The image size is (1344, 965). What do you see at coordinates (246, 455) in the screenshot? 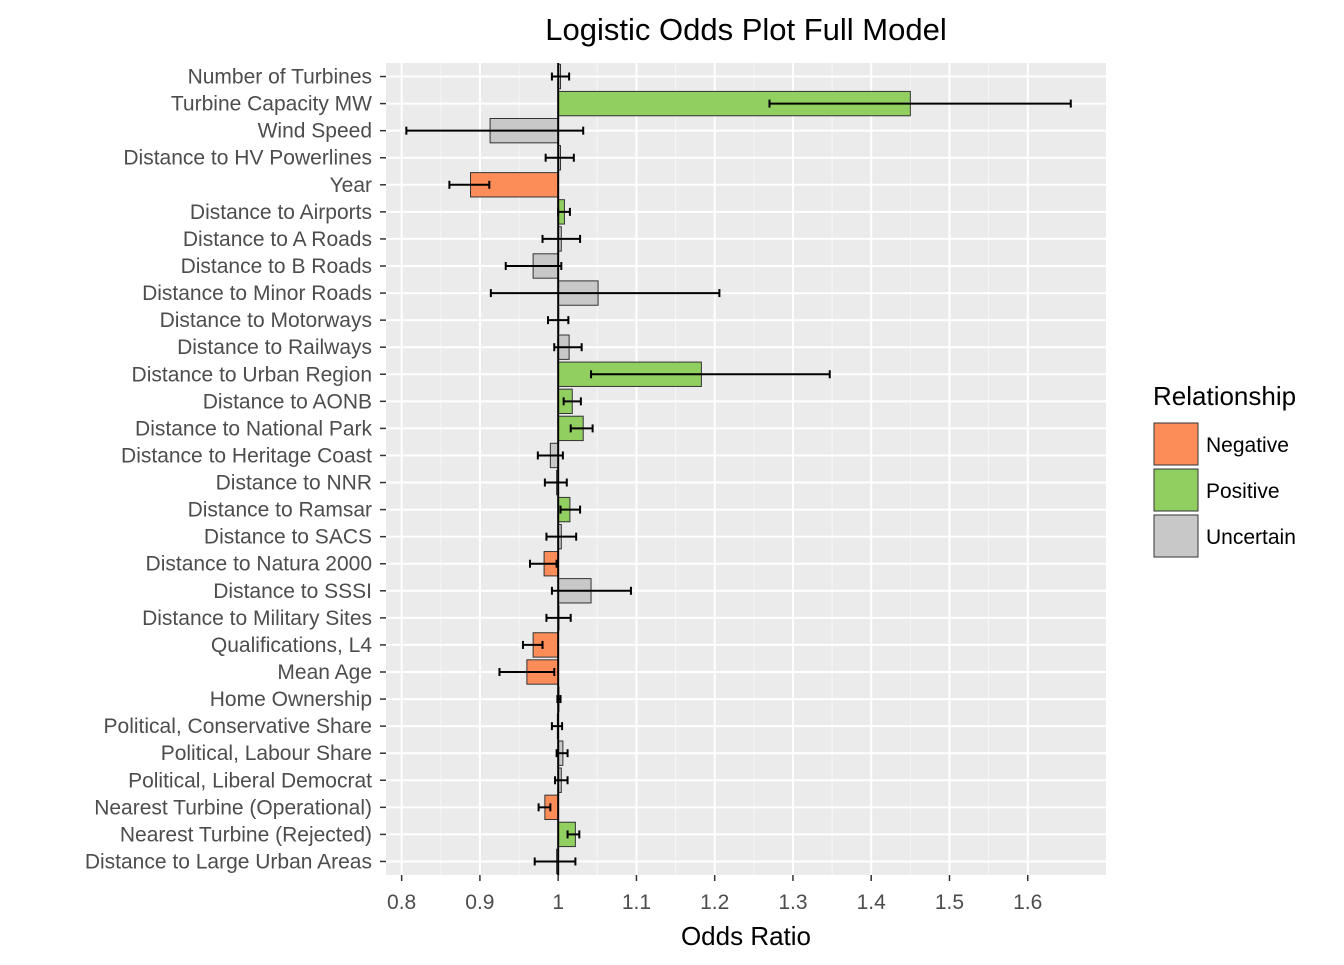
I see `y-tick-label: Distance to Heritage Coast` at bounding box center [246, 455].